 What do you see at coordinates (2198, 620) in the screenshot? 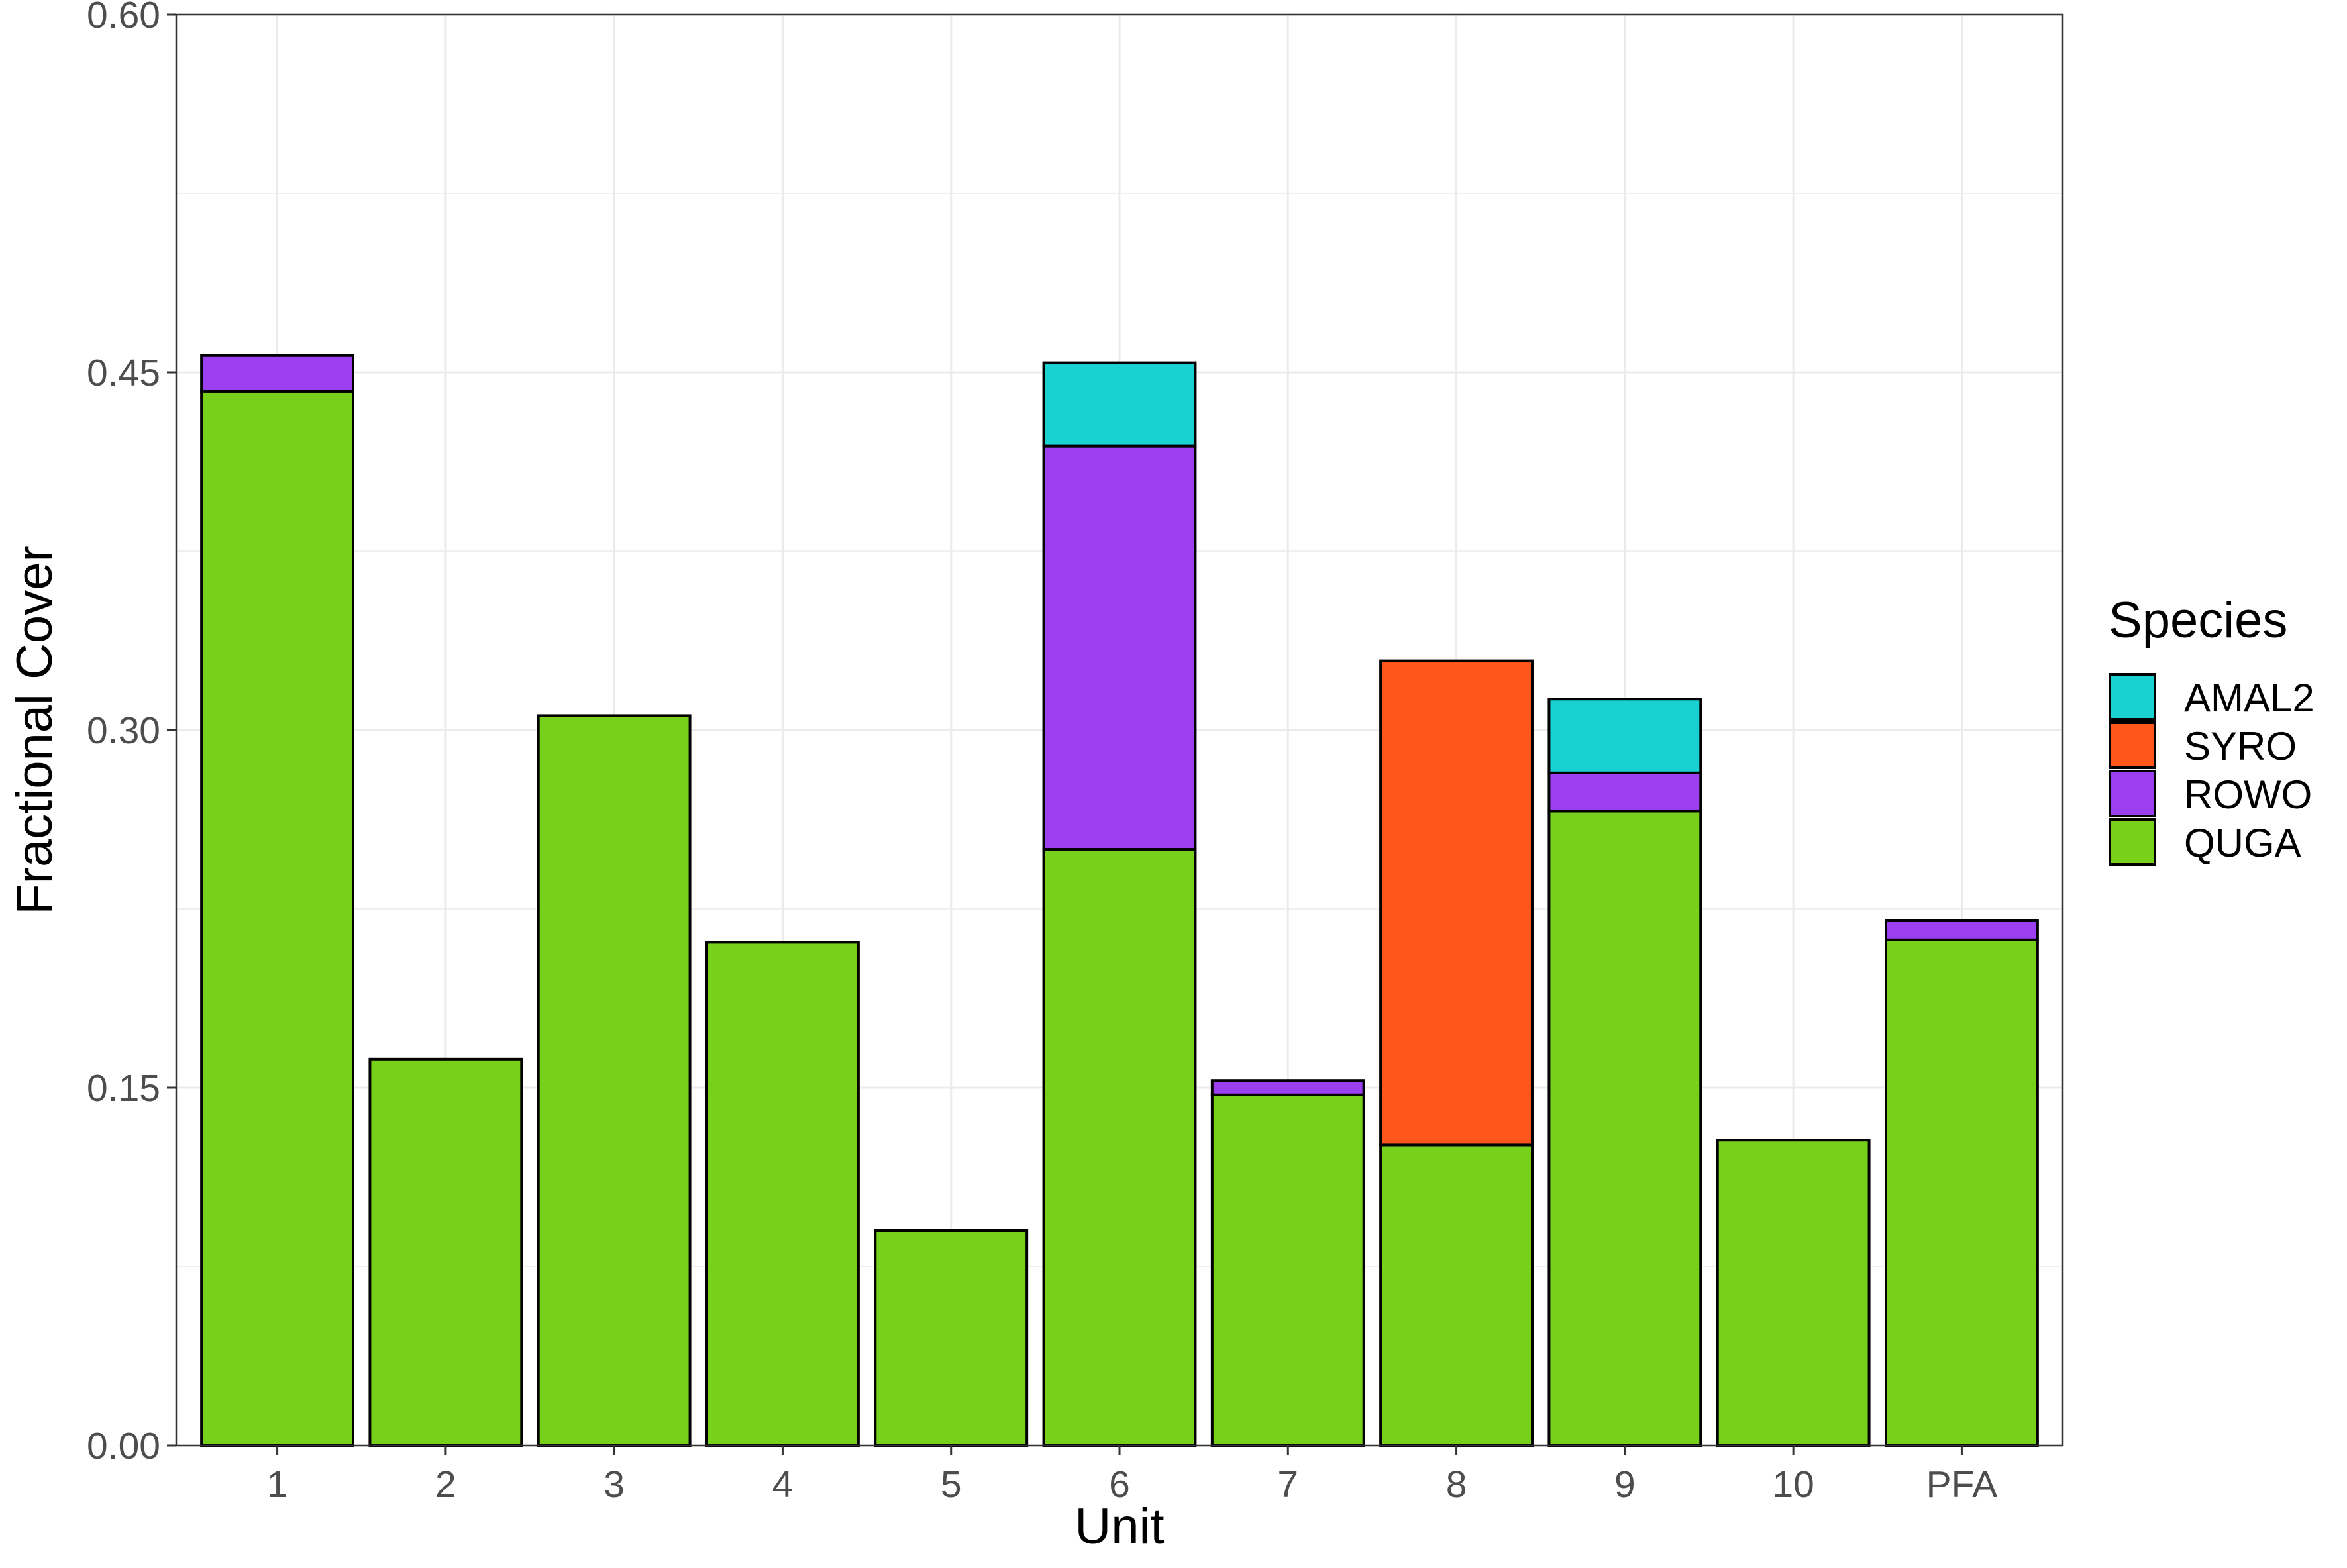
I see `legend-title: Species` at bounding box center [2198, 620].